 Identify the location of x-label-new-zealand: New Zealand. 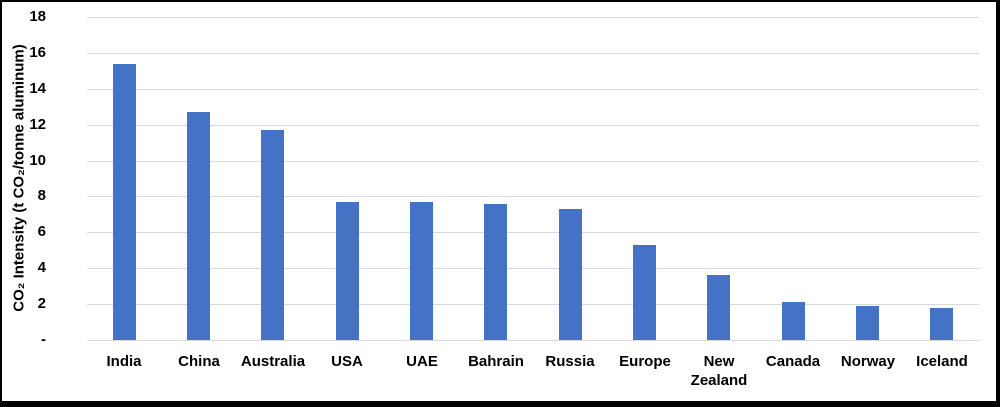
(719, 371).